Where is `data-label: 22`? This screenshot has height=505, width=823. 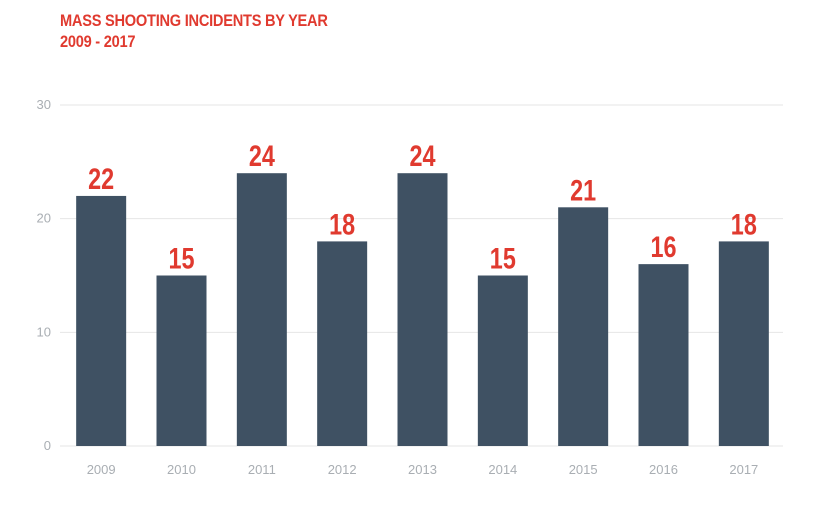
data-label: 22 is located at coordinates (101, 178).